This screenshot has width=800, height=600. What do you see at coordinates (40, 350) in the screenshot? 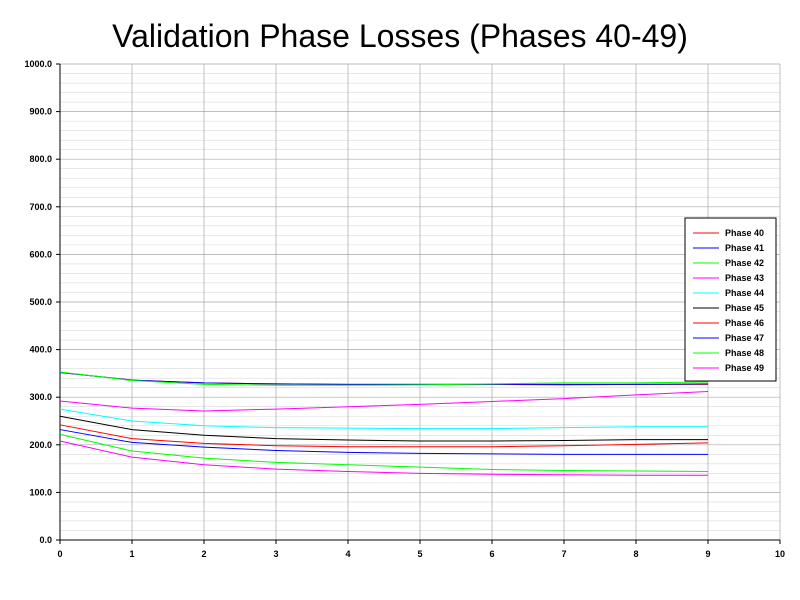
I see `y-tick-label: 400.0` at bounding box center [40, 350].